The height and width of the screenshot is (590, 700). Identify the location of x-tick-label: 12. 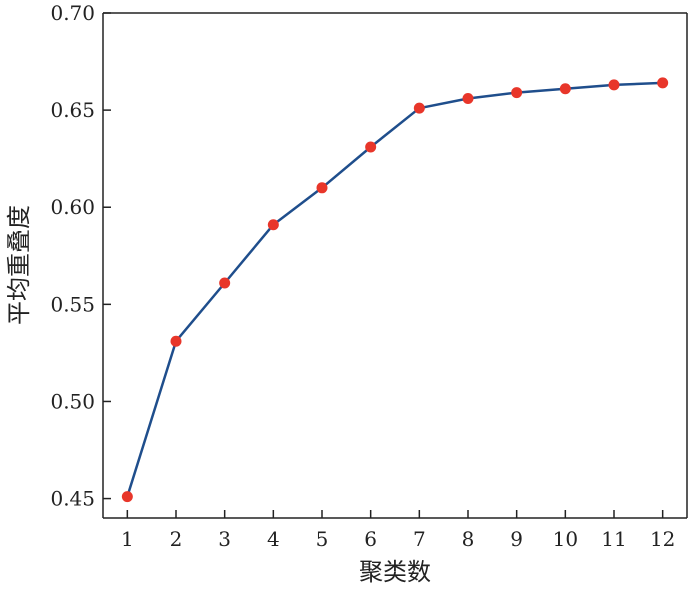
(662, 539).